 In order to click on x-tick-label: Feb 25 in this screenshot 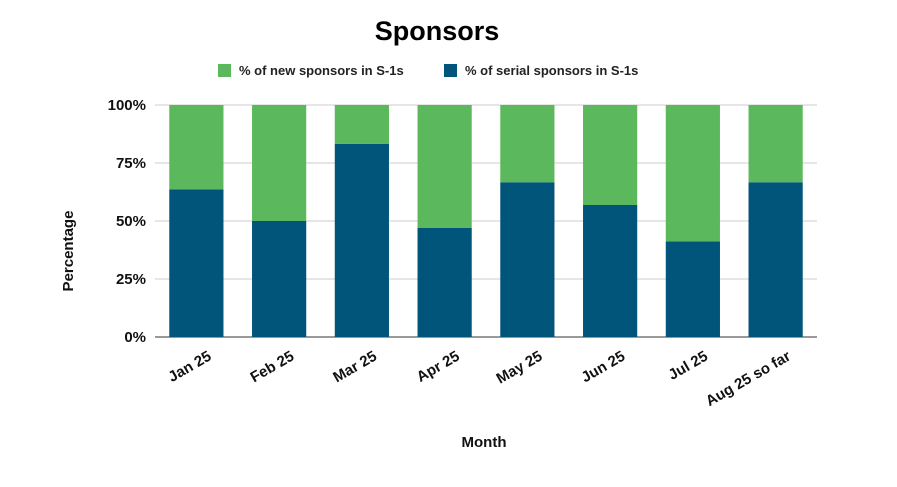, I will do `click(272, 367)`.